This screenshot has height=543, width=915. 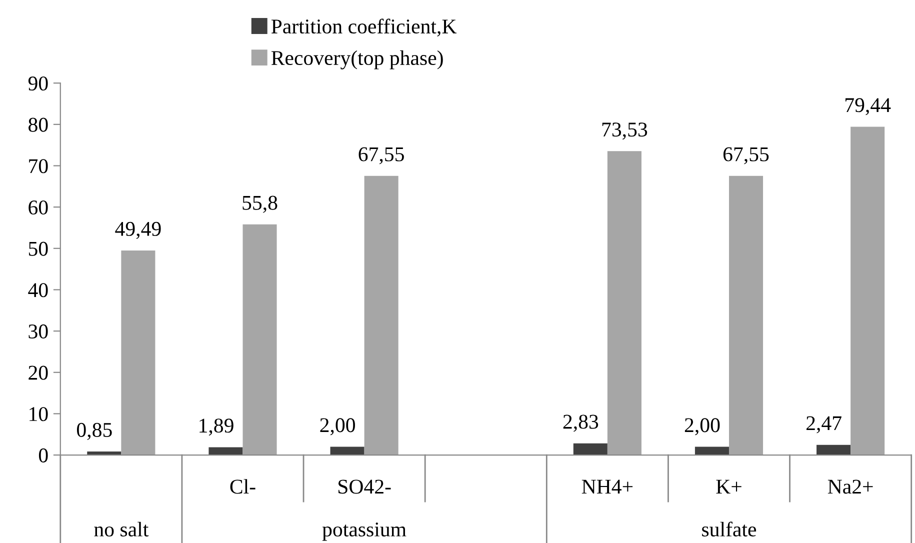 What do you see at coordinates (243, 486) in the screenshot?
I see `x-tick-label: Cl-` at bounding box center [243, 486].